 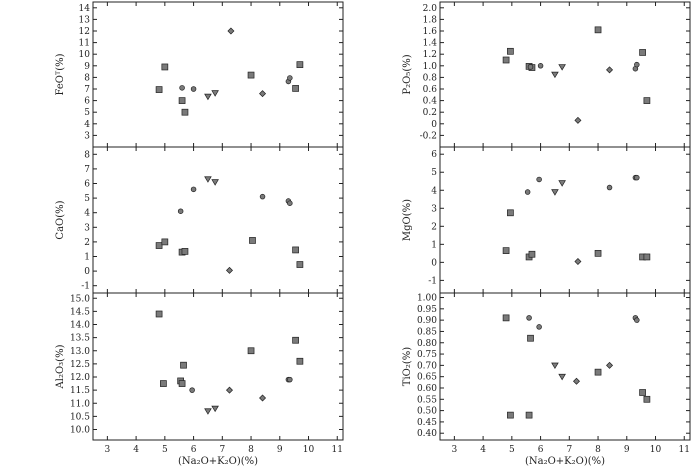 I want to click on y-axis-label: FeOᵀ(%), so click(x=60, y=74).